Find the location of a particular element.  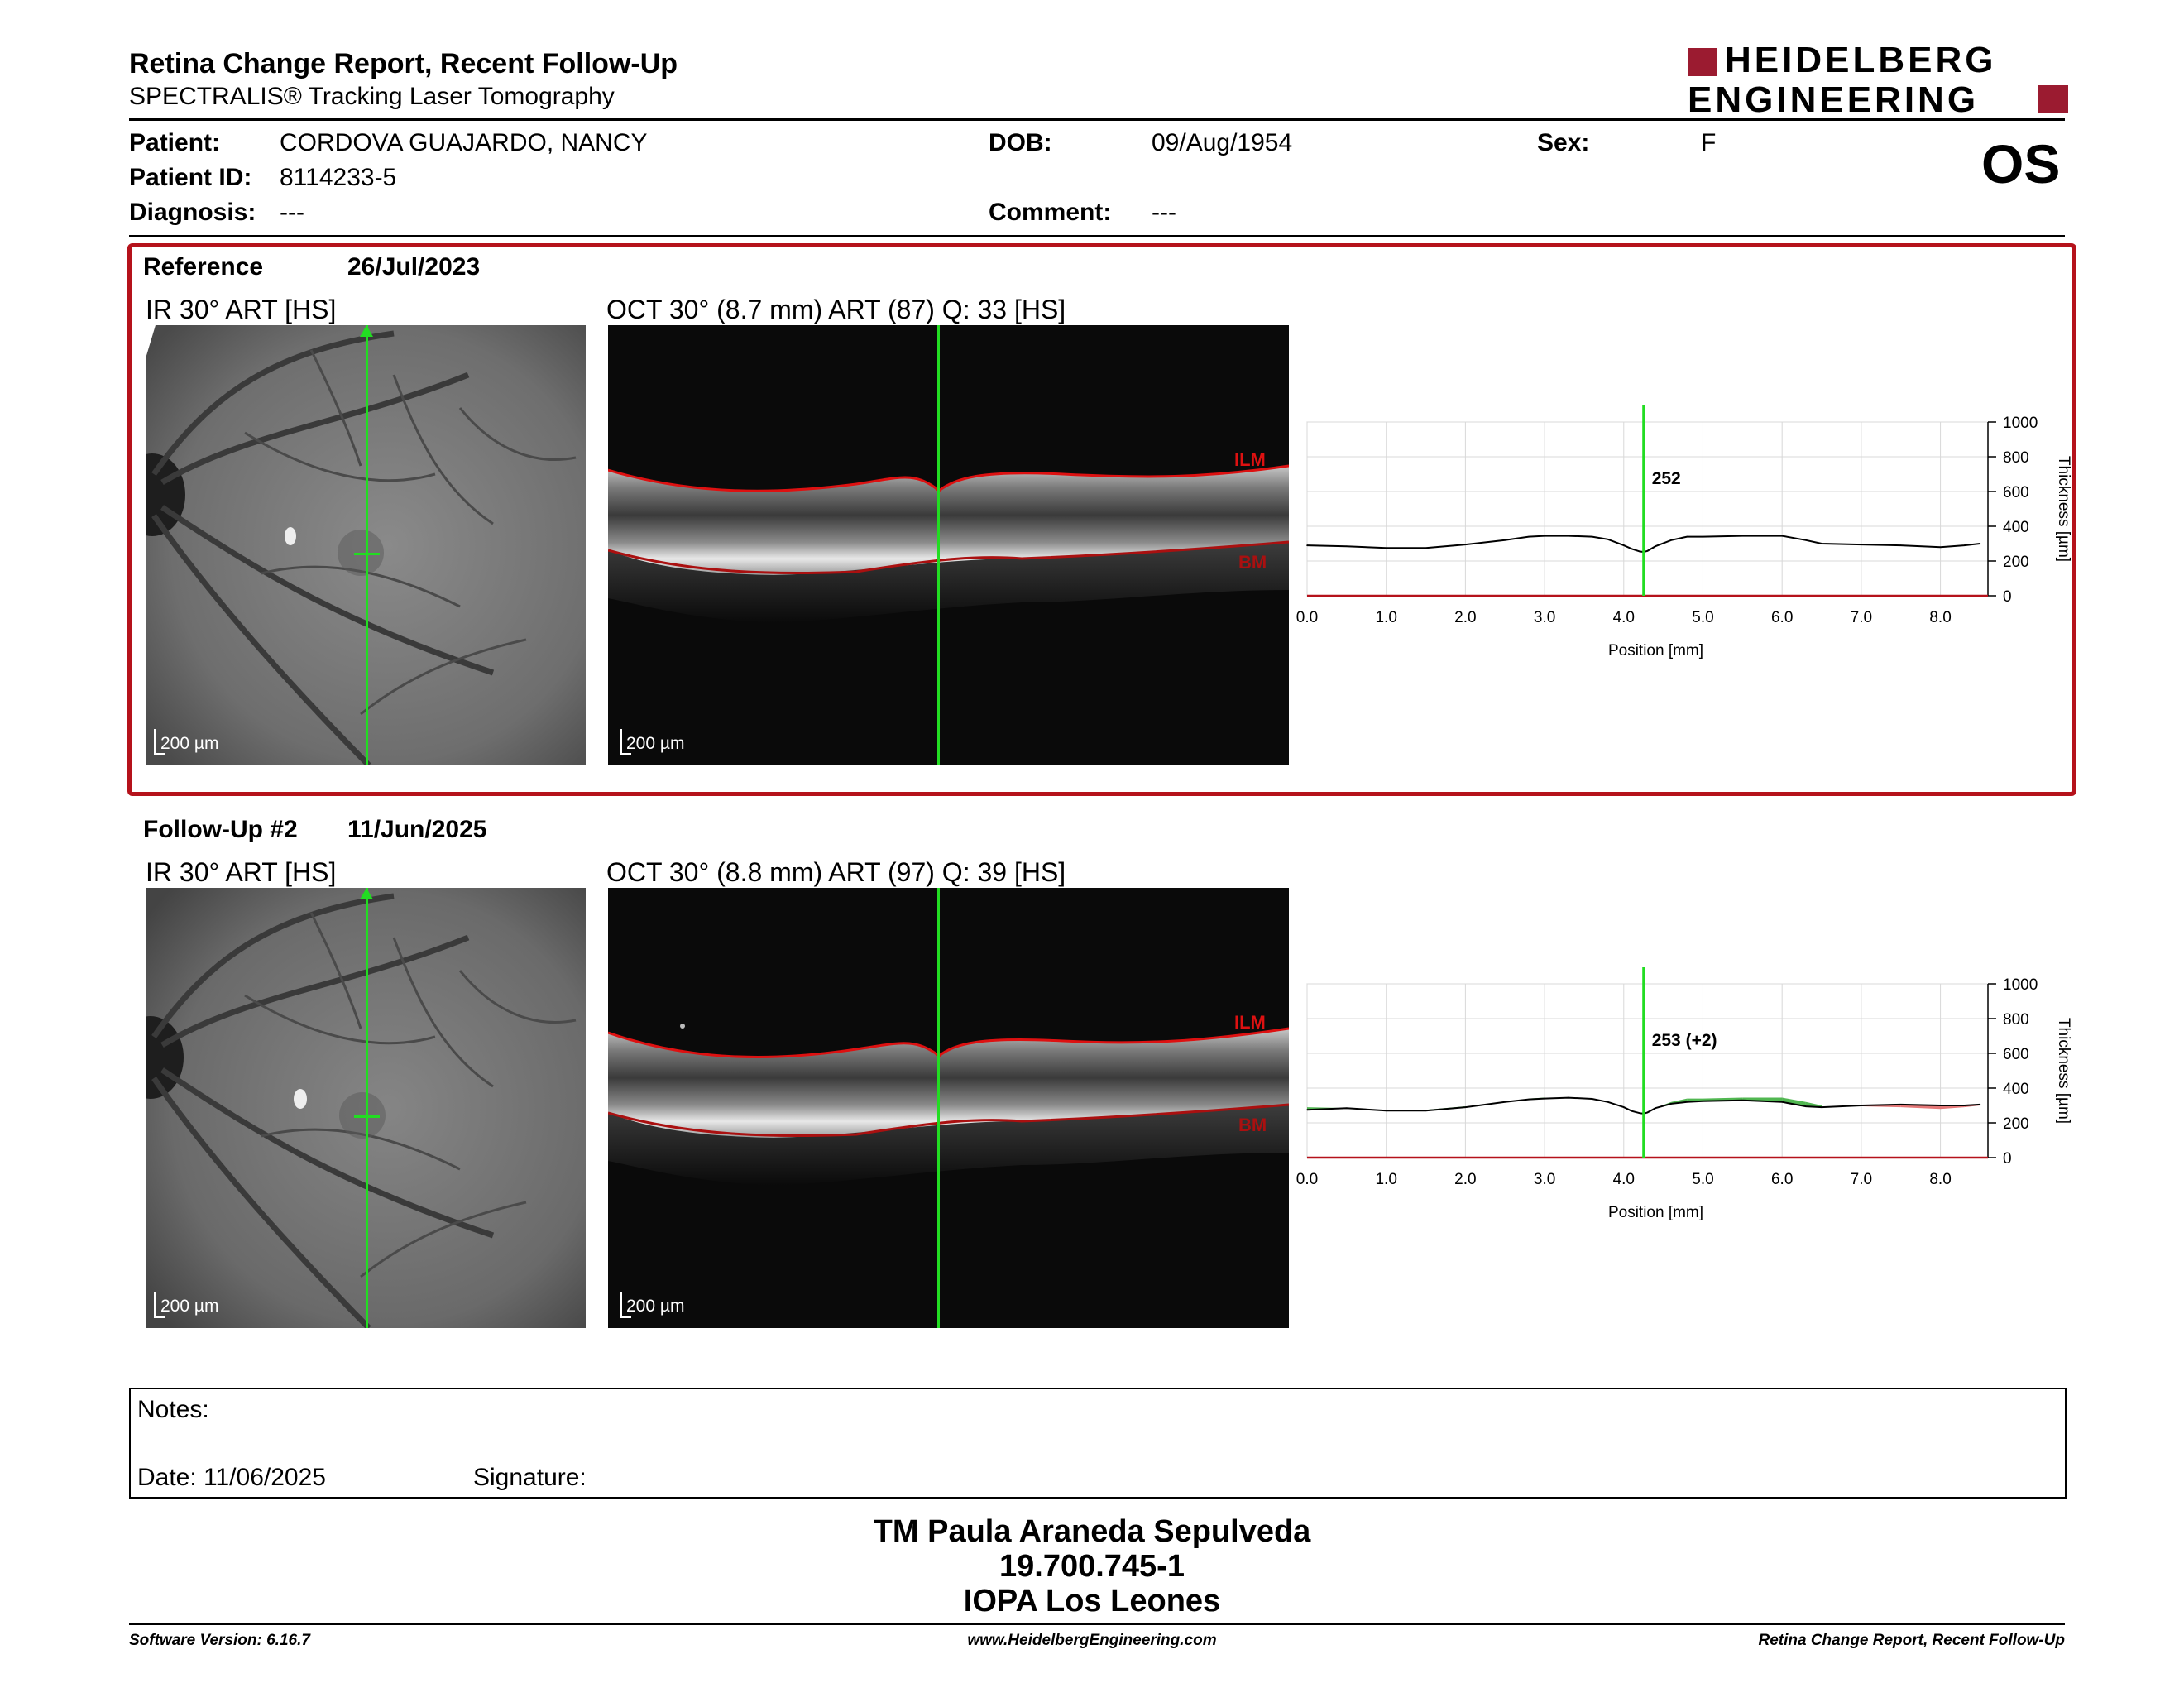

followup-ir-image: 200 µm is located at coordinates (366, 1108).